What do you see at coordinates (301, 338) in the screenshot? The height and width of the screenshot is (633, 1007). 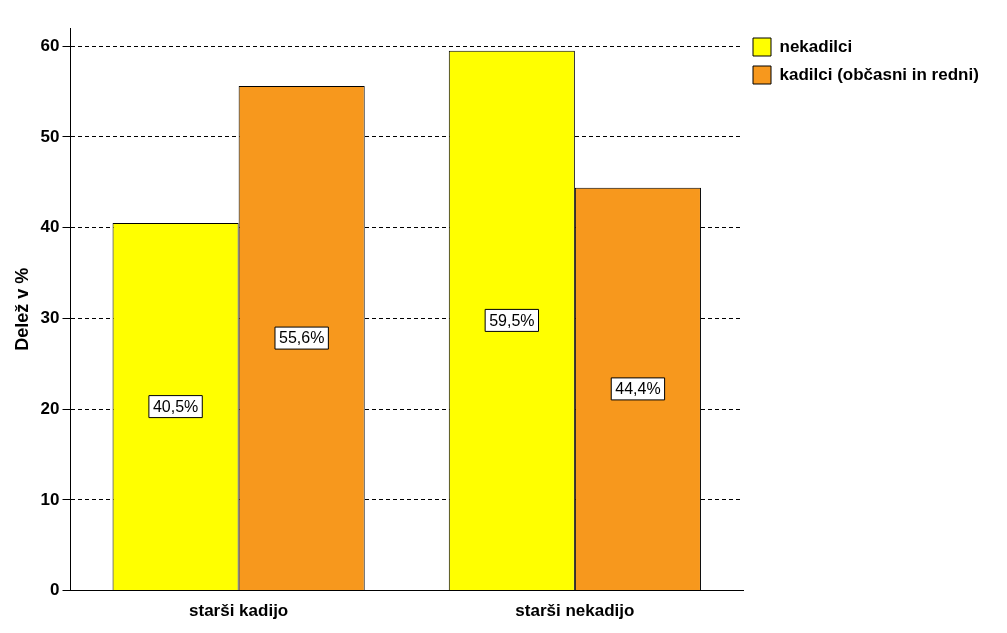 I see `data-label: 55,6%` at bounding box center [301, 338].